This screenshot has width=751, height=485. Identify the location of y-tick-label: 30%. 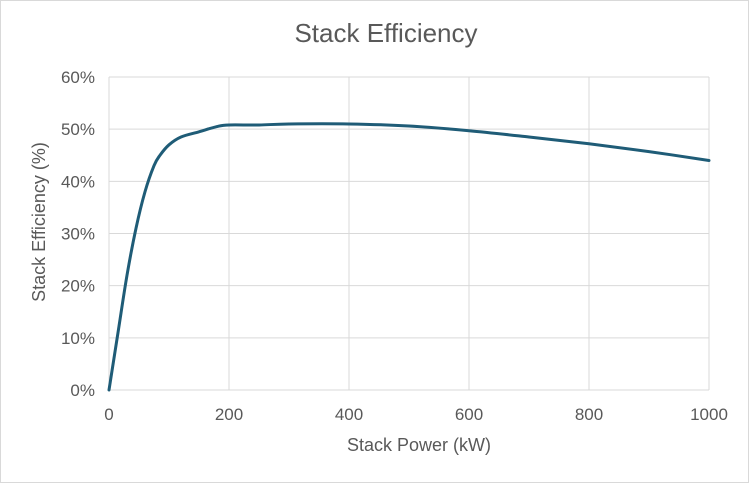
(78, 234).